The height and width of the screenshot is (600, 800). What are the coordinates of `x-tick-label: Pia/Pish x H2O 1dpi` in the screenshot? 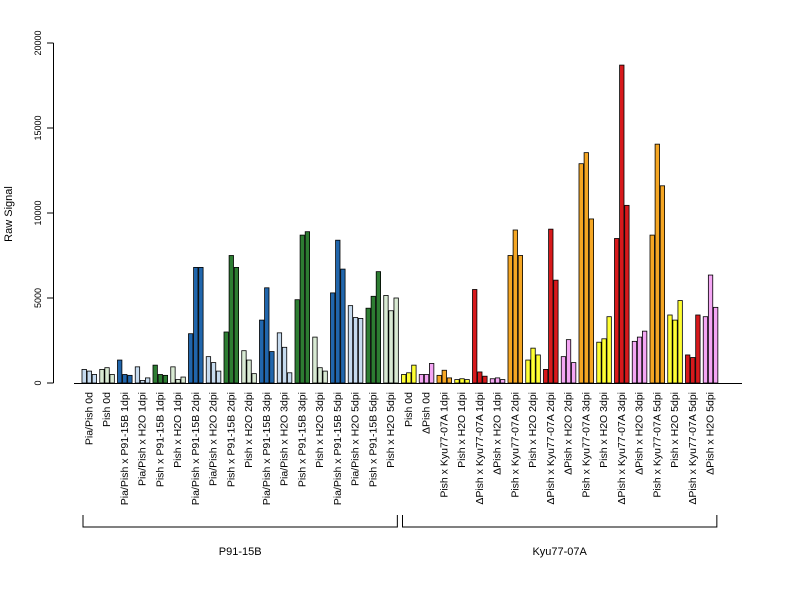 It's located at (143, 439).